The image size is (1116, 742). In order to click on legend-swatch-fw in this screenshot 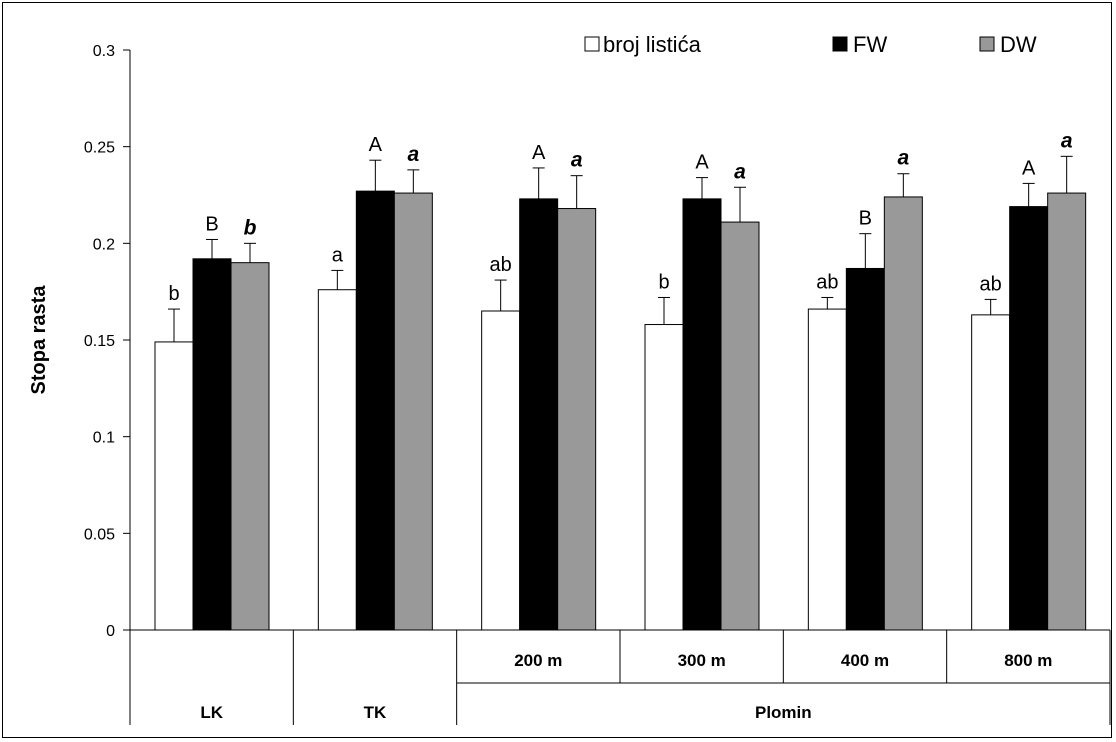, I will do `click(840, 44)`.